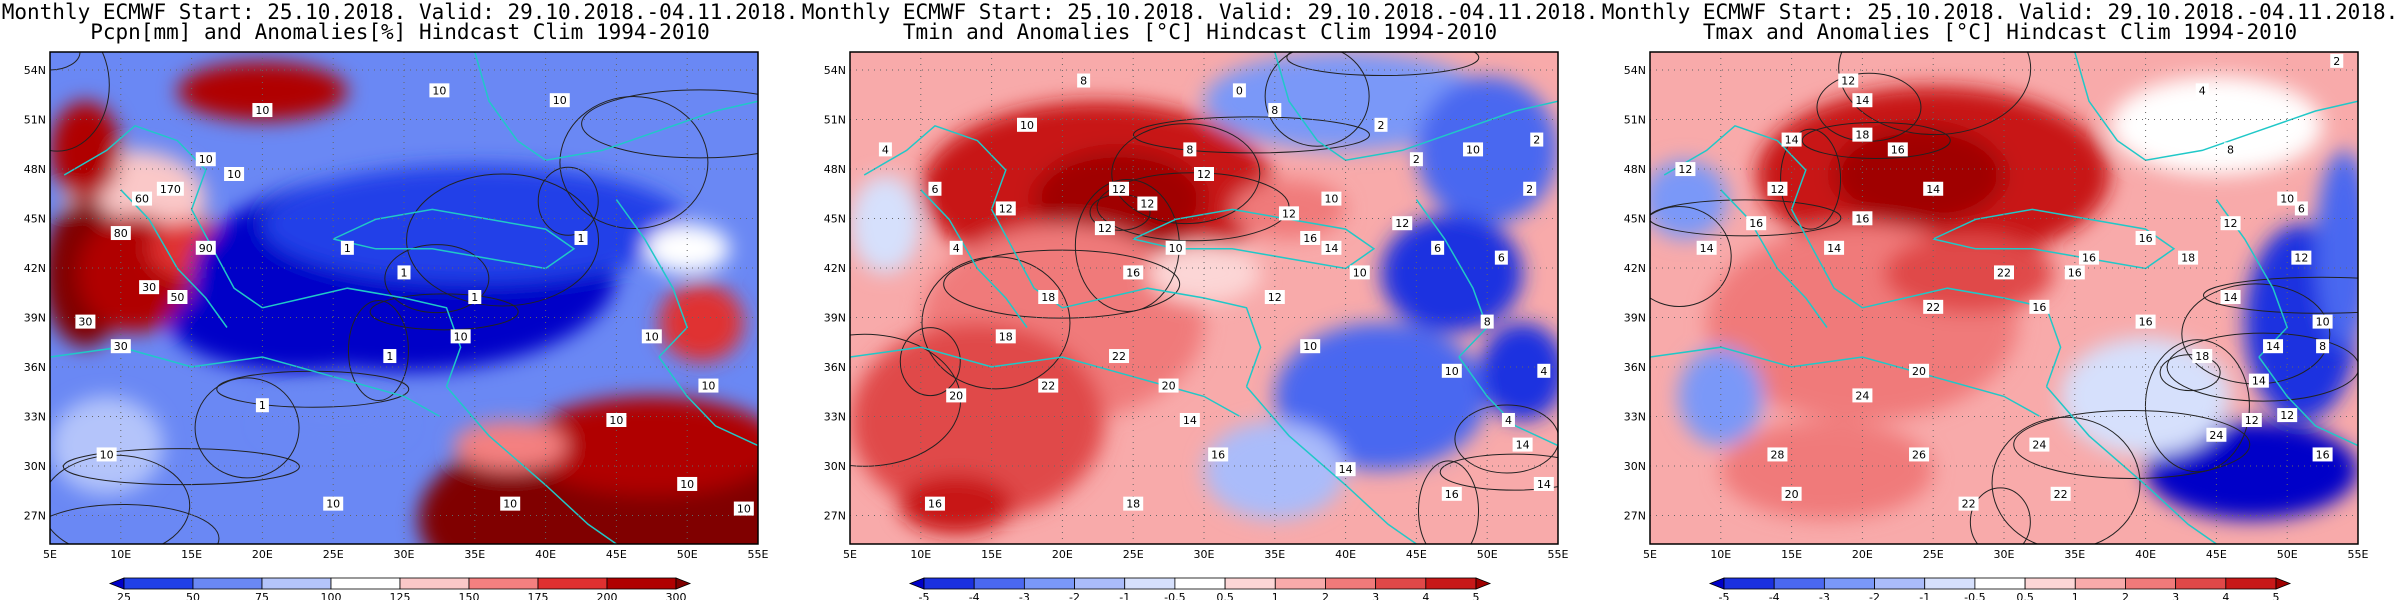 Image resolution: width=2400 pixels, height=600 pixels. Describe the element at coordinates (142, 199) in the screenshot. I see `contour-label: 60` at that location.